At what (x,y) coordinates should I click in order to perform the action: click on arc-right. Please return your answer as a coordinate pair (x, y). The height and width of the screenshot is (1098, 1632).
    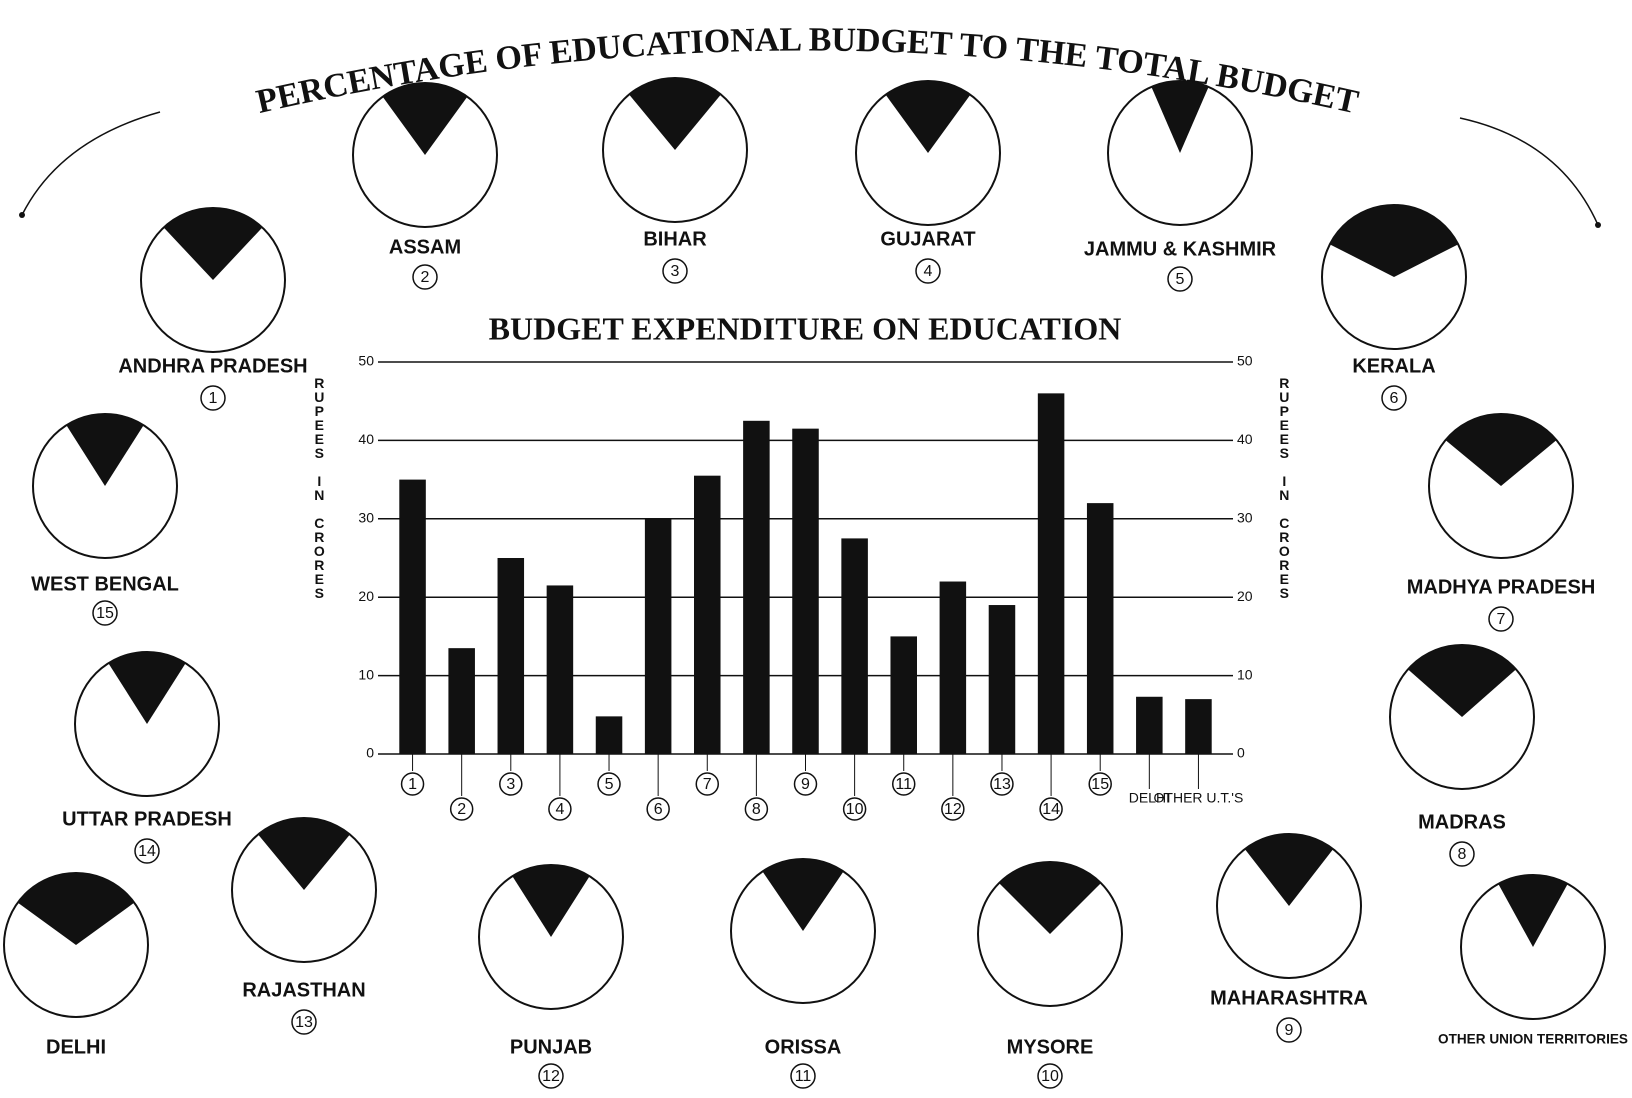
    Looking at the image, I should click on (1529, 171).